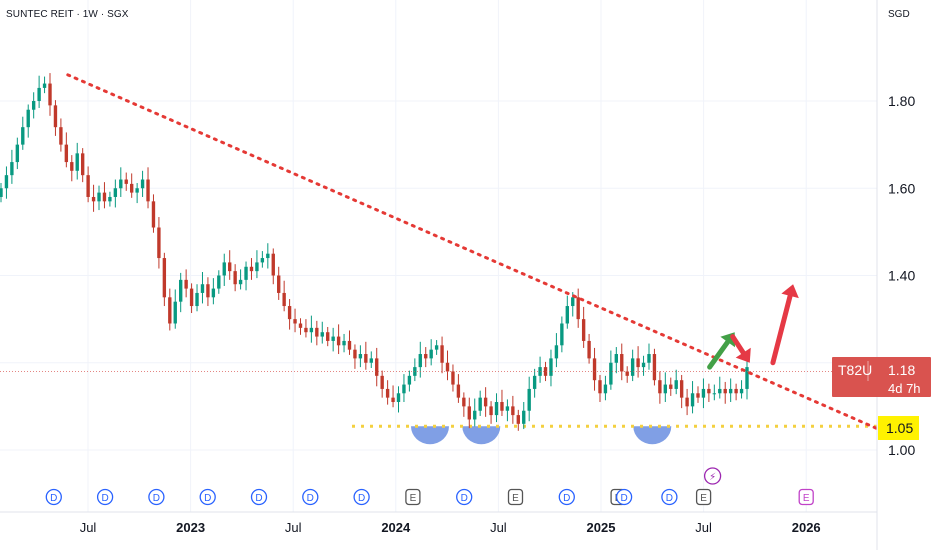  Describe the element at coordinates (541, 435) in the screenshot. I see `bowl-shapes` at that location.